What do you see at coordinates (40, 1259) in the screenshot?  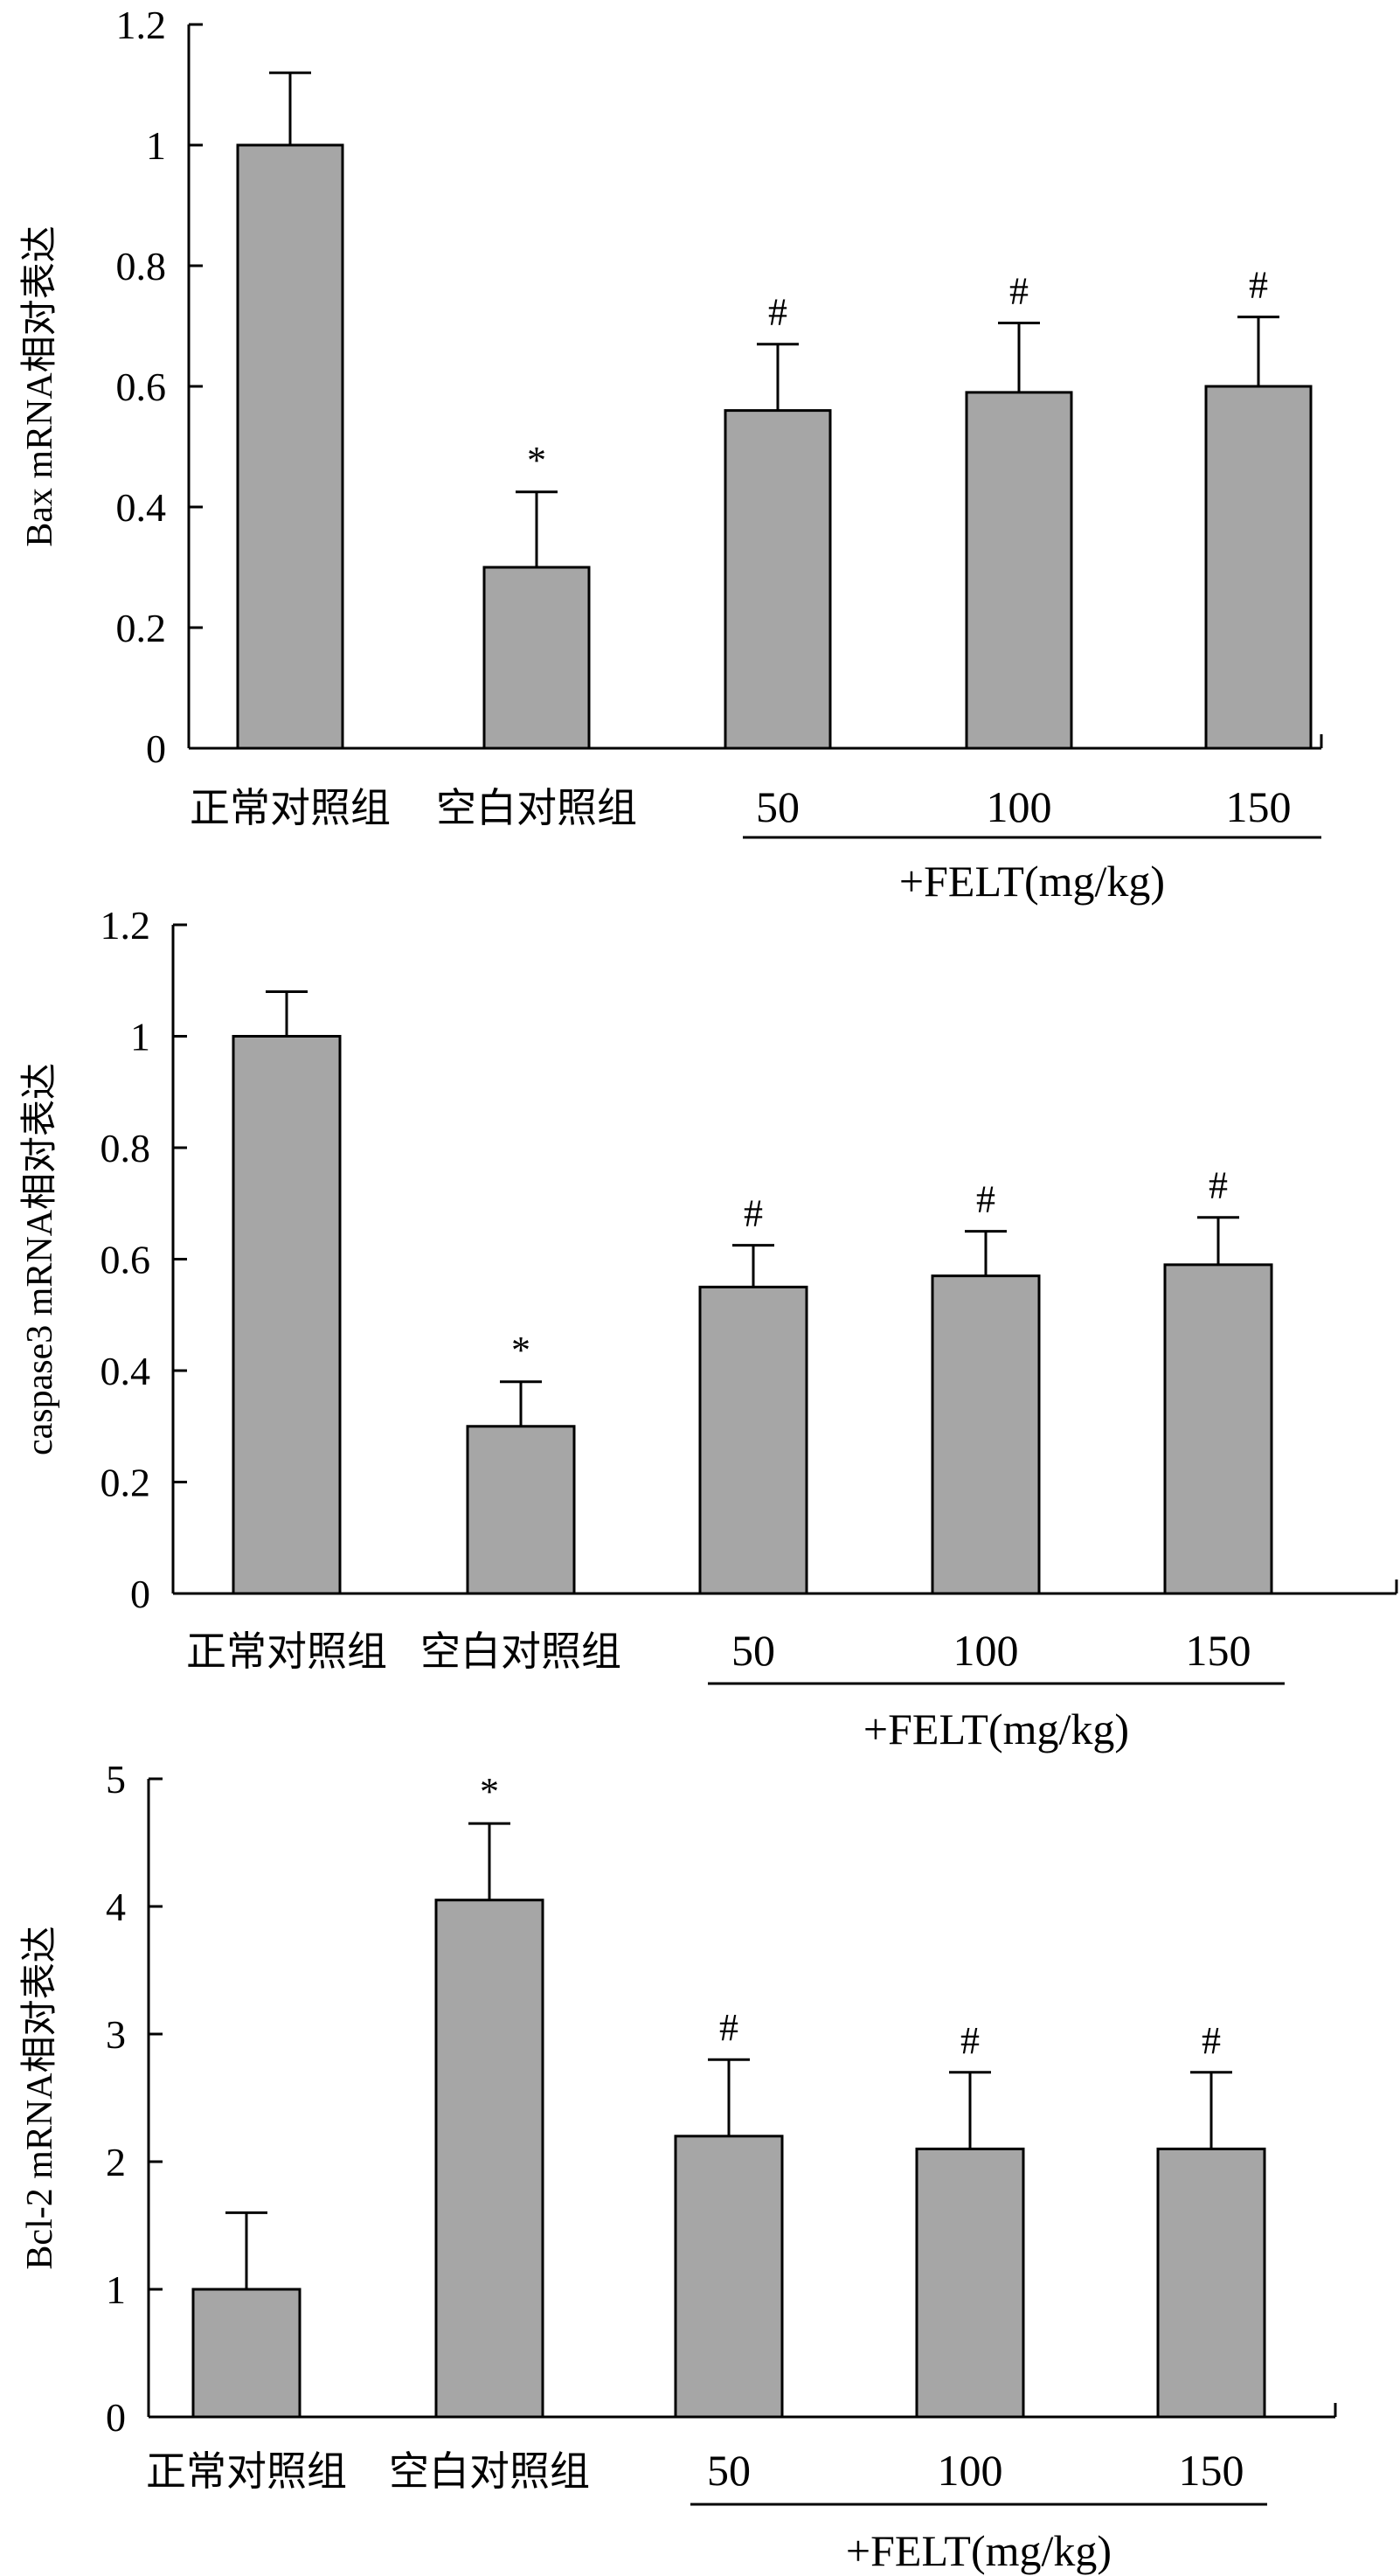 I see `y-axis-title: caspase3 mRNA相对表达` at bounding box center [40, 1259].